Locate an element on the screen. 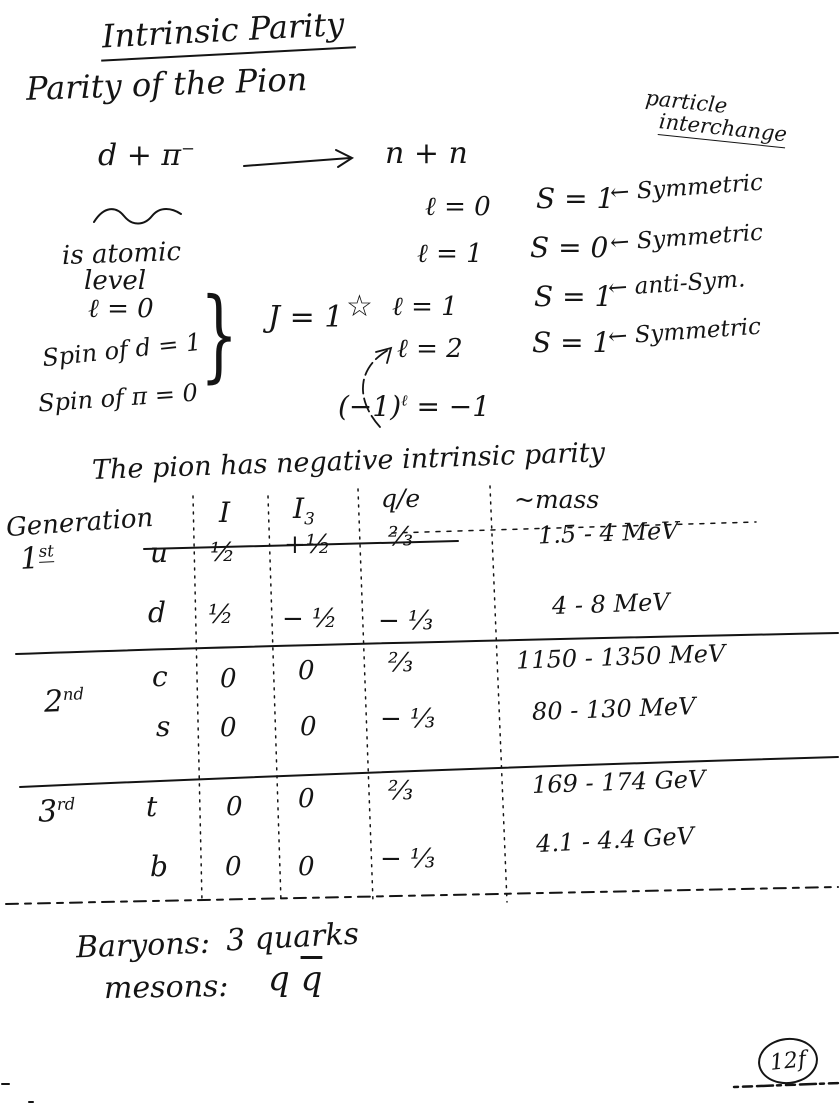 The image size is (840, 1109). atomic-note-l-value: ℓ = 0 is located at coordinates (121, 309).